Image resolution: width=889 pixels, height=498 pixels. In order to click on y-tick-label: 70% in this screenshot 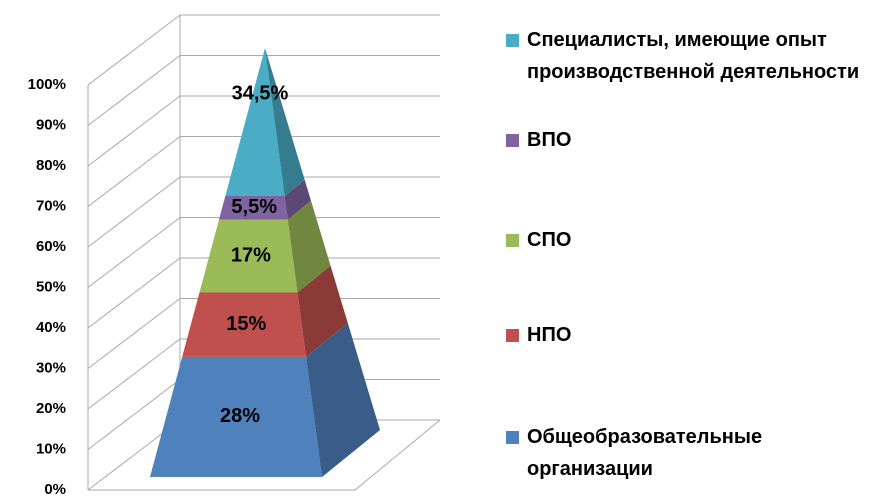, I will do `click(51, 205)`.